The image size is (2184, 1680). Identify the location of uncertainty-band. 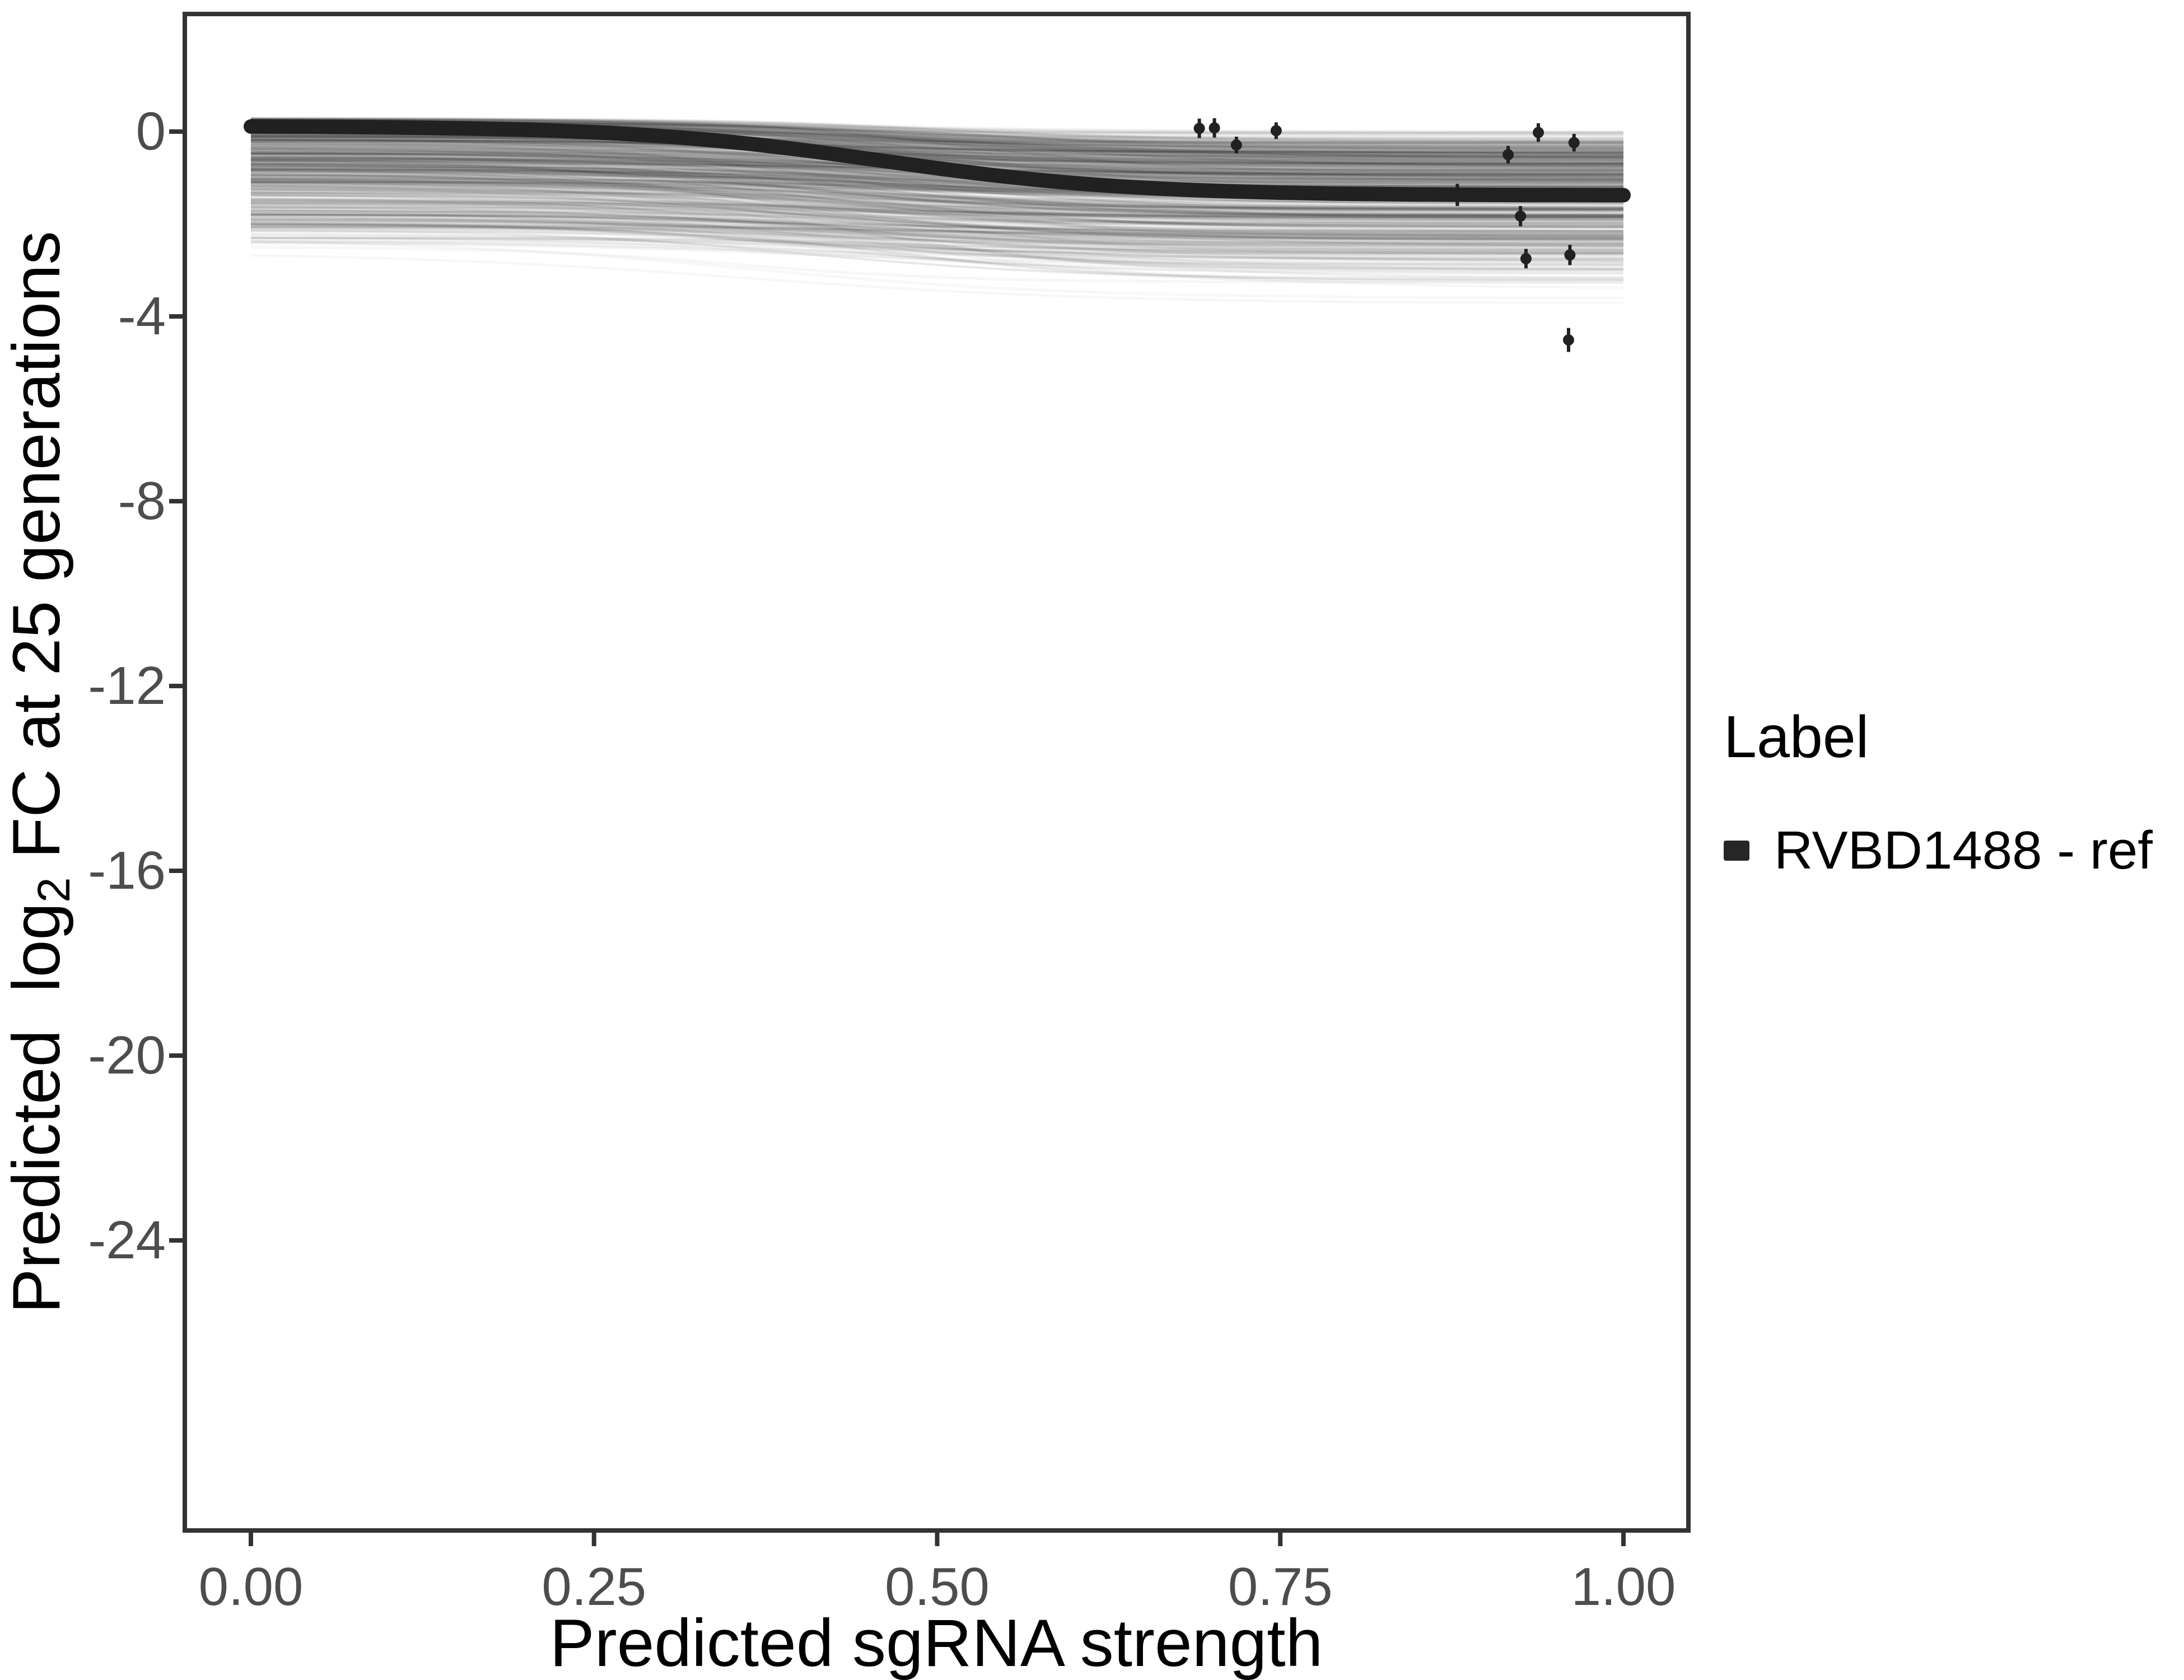
(937, 200).